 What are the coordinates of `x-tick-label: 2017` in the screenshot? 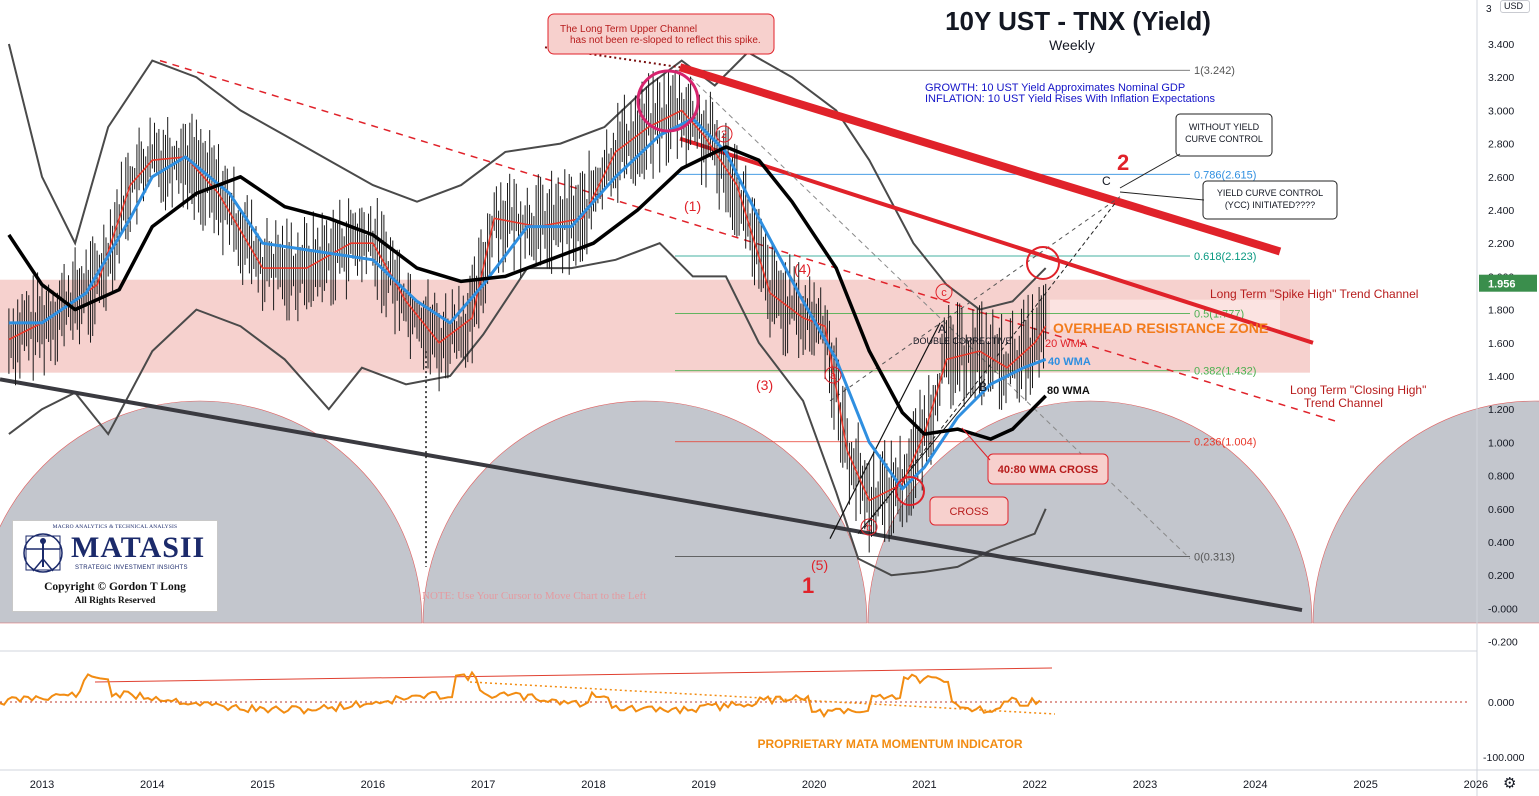 It's located at (483, 785).